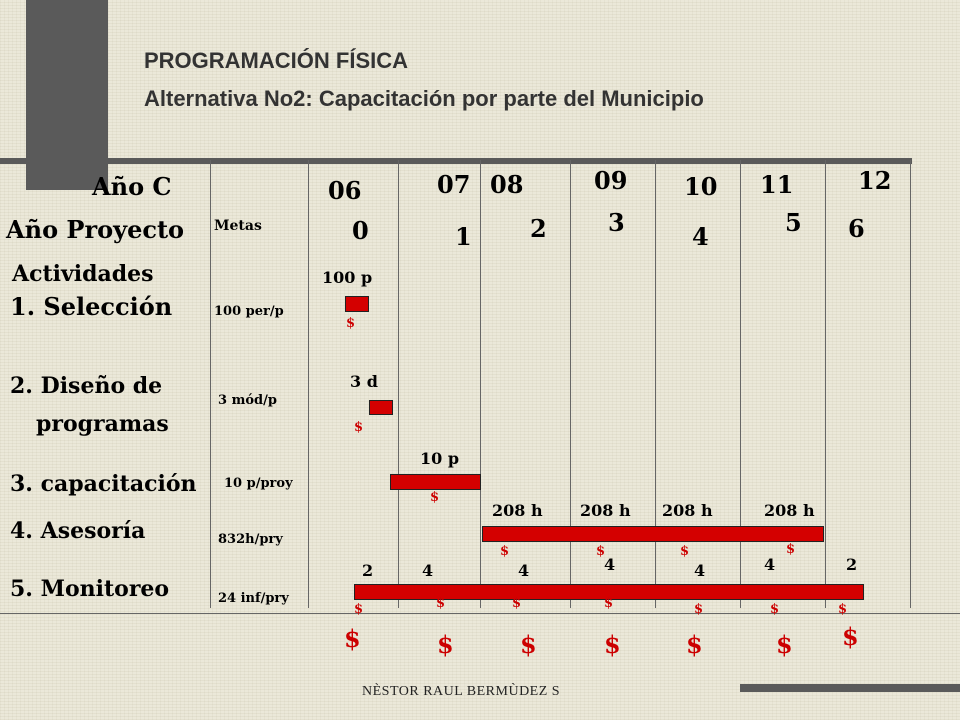  I want to click on top-rule, so click(456, 161).